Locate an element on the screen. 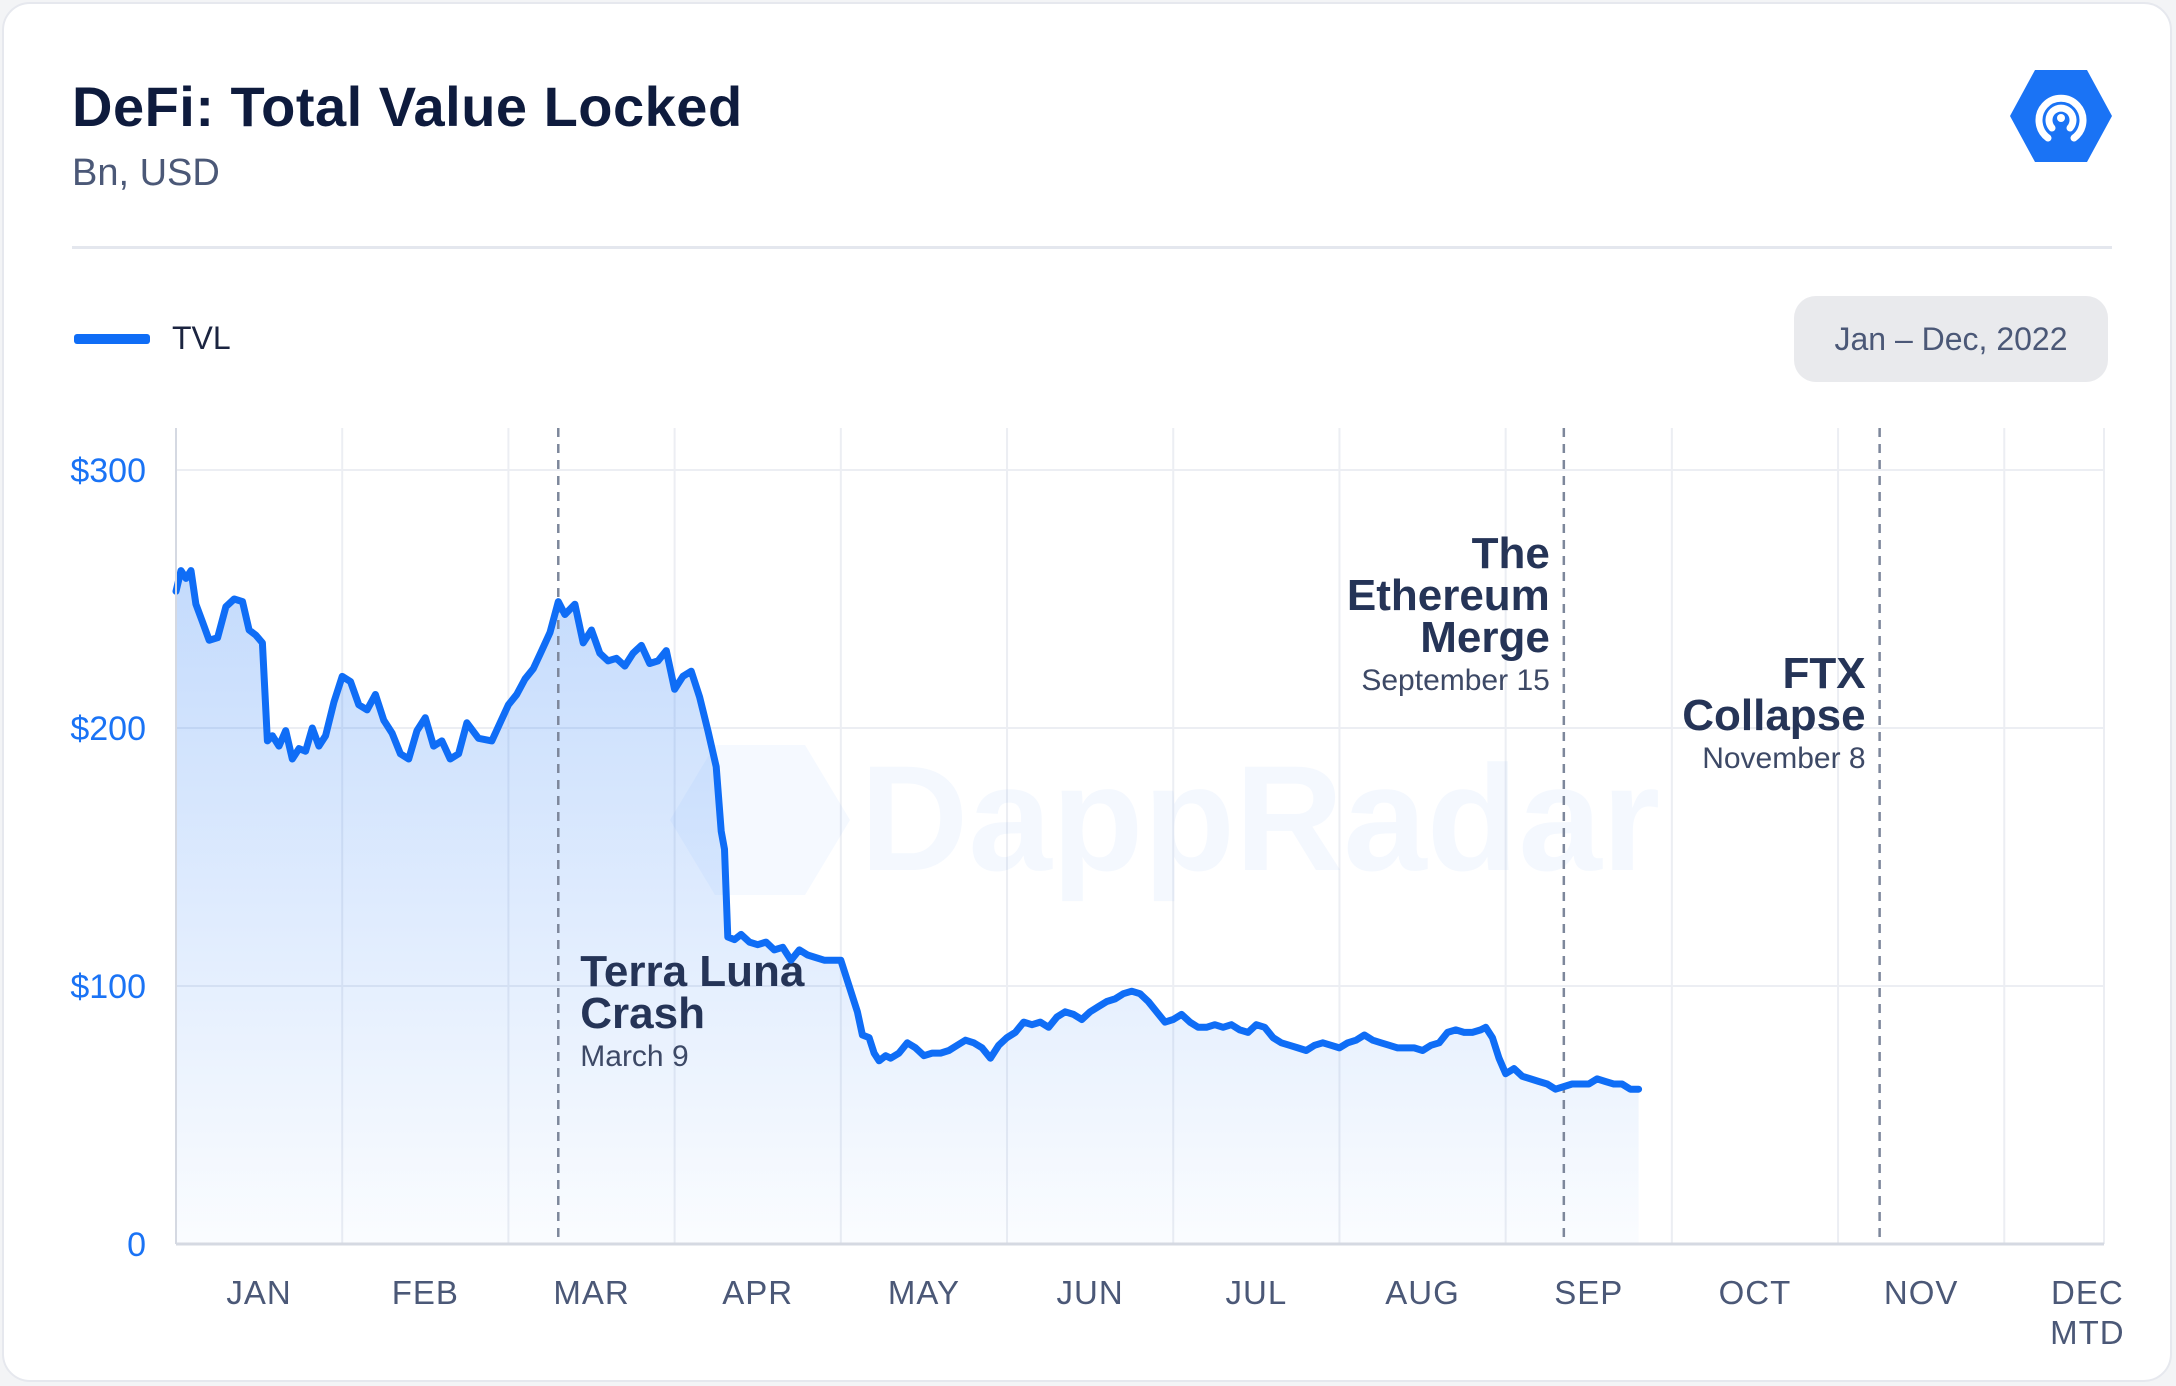 The width and height of the screenshot is (2176, 1386). header-divider is located at coordinates (1092, 247).